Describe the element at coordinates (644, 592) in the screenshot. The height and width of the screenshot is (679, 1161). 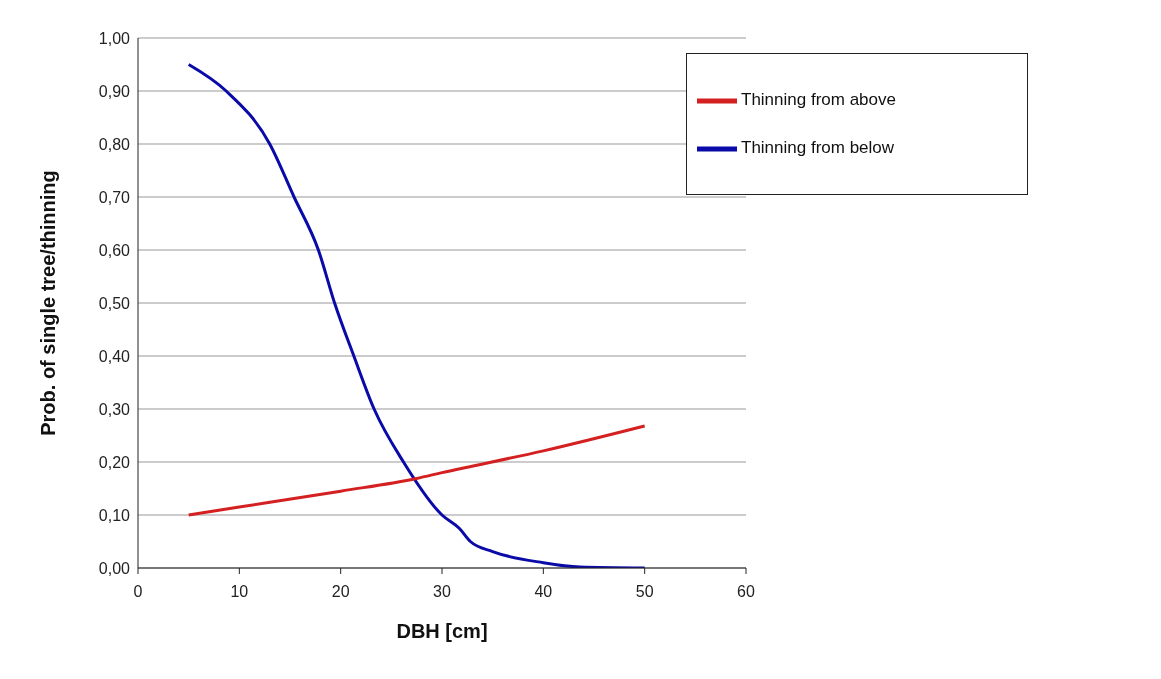
I see `x-tick-label: 50` at that location.